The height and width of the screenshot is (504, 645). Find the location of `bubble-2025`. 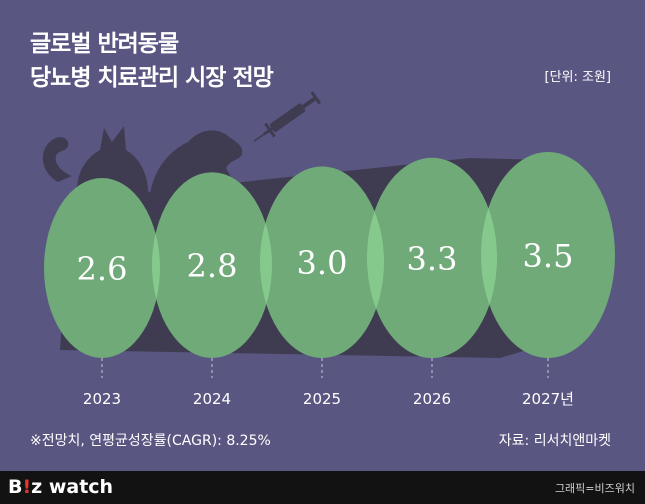

bubble-2025 is located at coordinates (322, 262).